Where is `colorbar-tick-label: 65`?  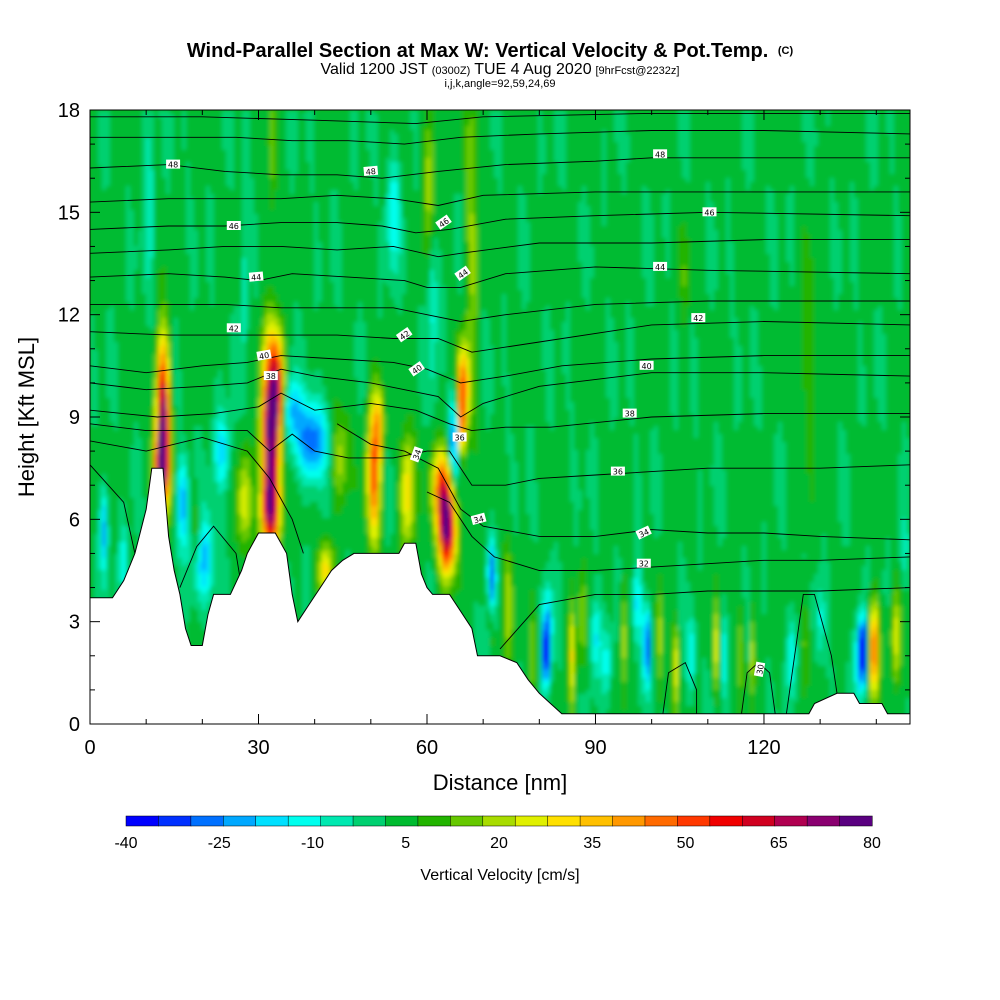 colorbar-tick-label: 65 is located at coordinates (779, 843).